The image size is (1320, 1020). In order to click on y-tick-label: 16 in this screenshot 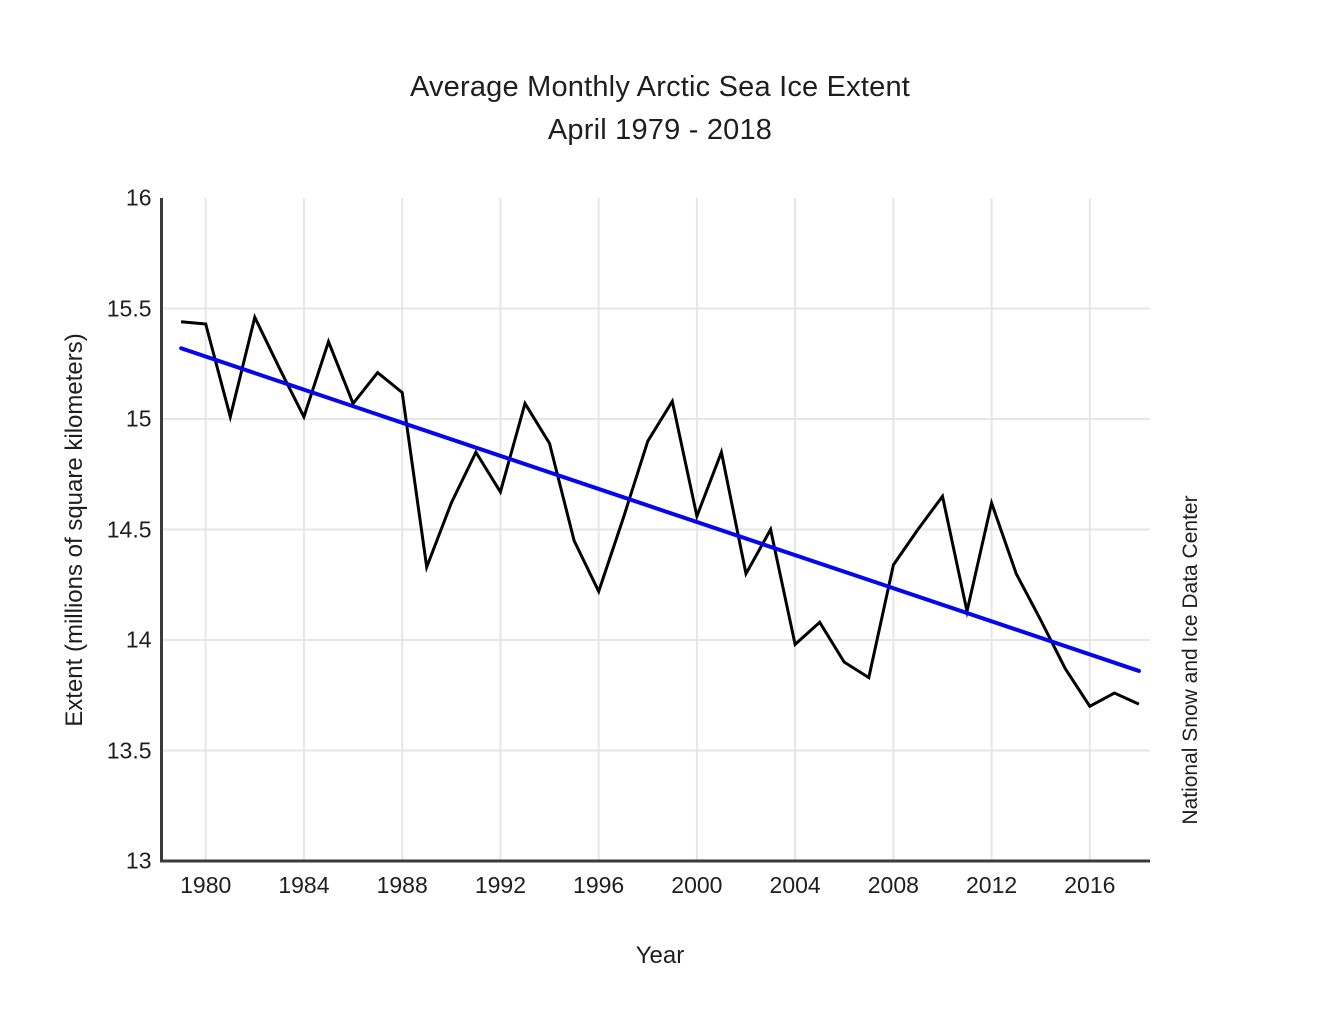, I will do `click(138, 197)`.